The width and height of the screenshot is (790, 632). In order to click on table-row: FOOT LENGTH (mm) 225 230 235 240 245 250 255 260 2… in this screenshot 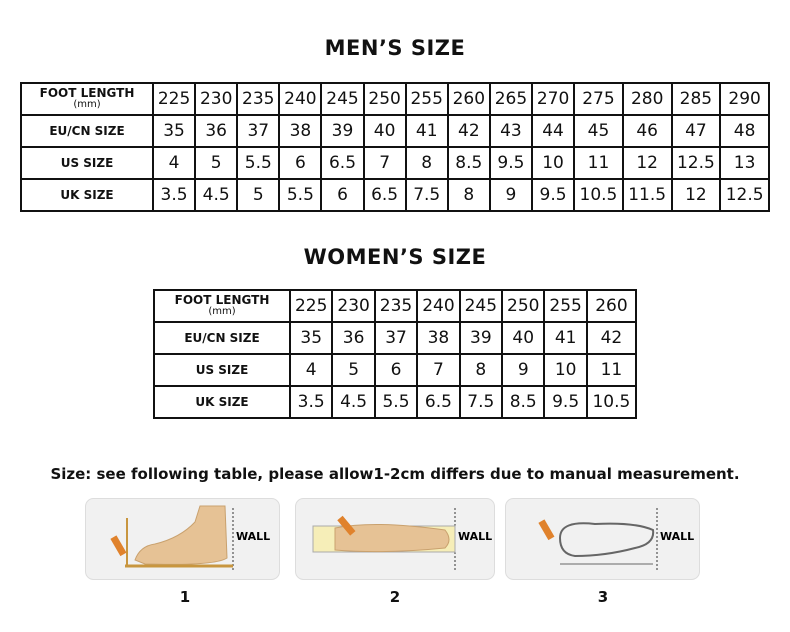, I will do `click(395, 99)`.